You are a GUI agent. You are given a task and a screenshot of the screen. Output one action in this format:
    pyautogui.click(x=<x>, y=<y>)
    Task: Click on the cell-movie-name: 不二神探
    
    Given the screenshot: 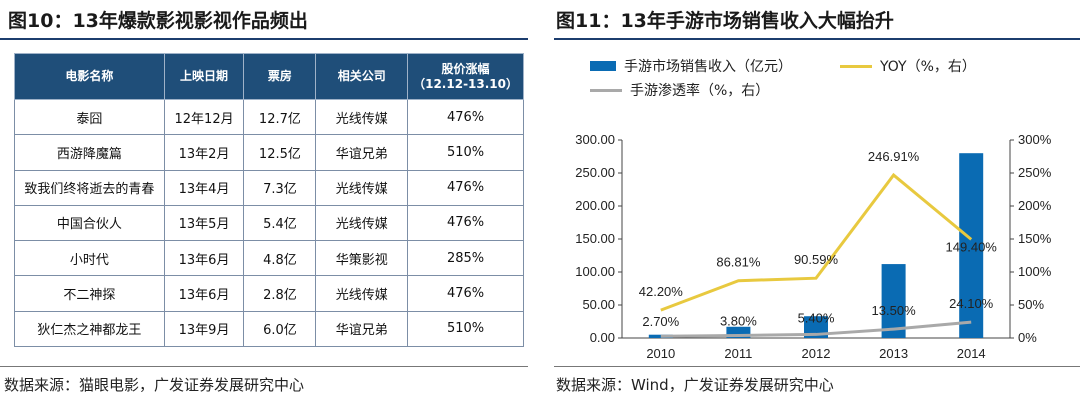 What is the action you would take?
    pyautogui.click(x=89, y=293)
    